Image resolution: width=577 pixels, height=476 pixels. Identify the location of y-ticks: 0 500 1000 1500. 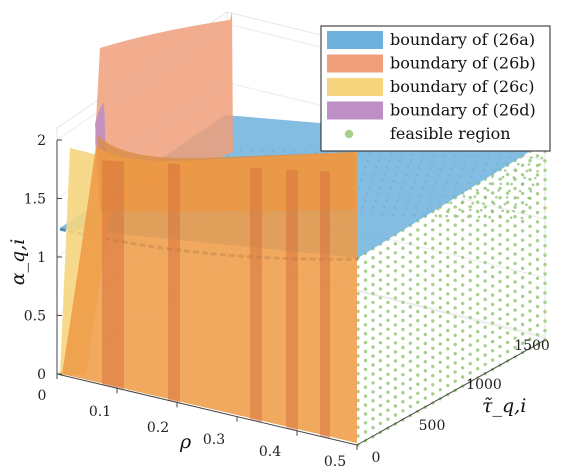
(461, 402).